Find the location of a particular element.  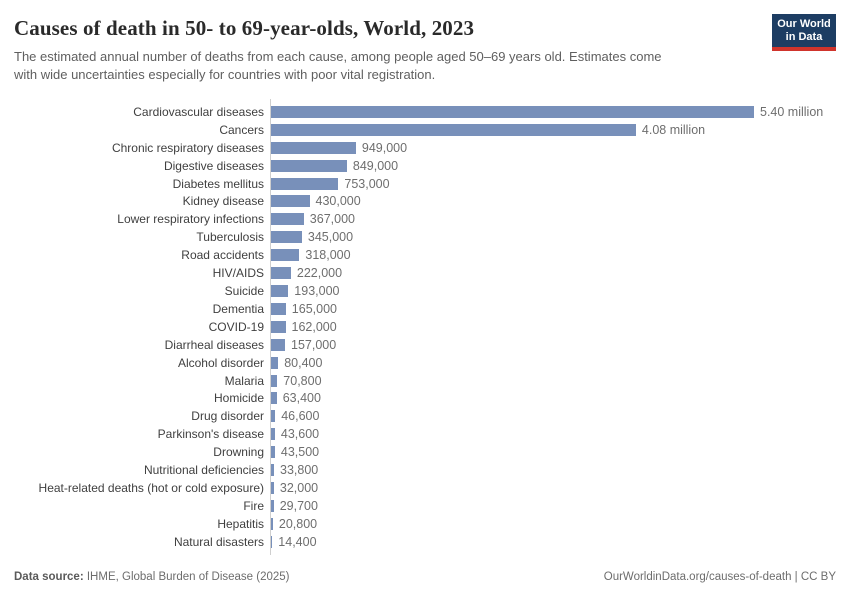

bar-area: 46,600 is located at coordinates (295, 416).